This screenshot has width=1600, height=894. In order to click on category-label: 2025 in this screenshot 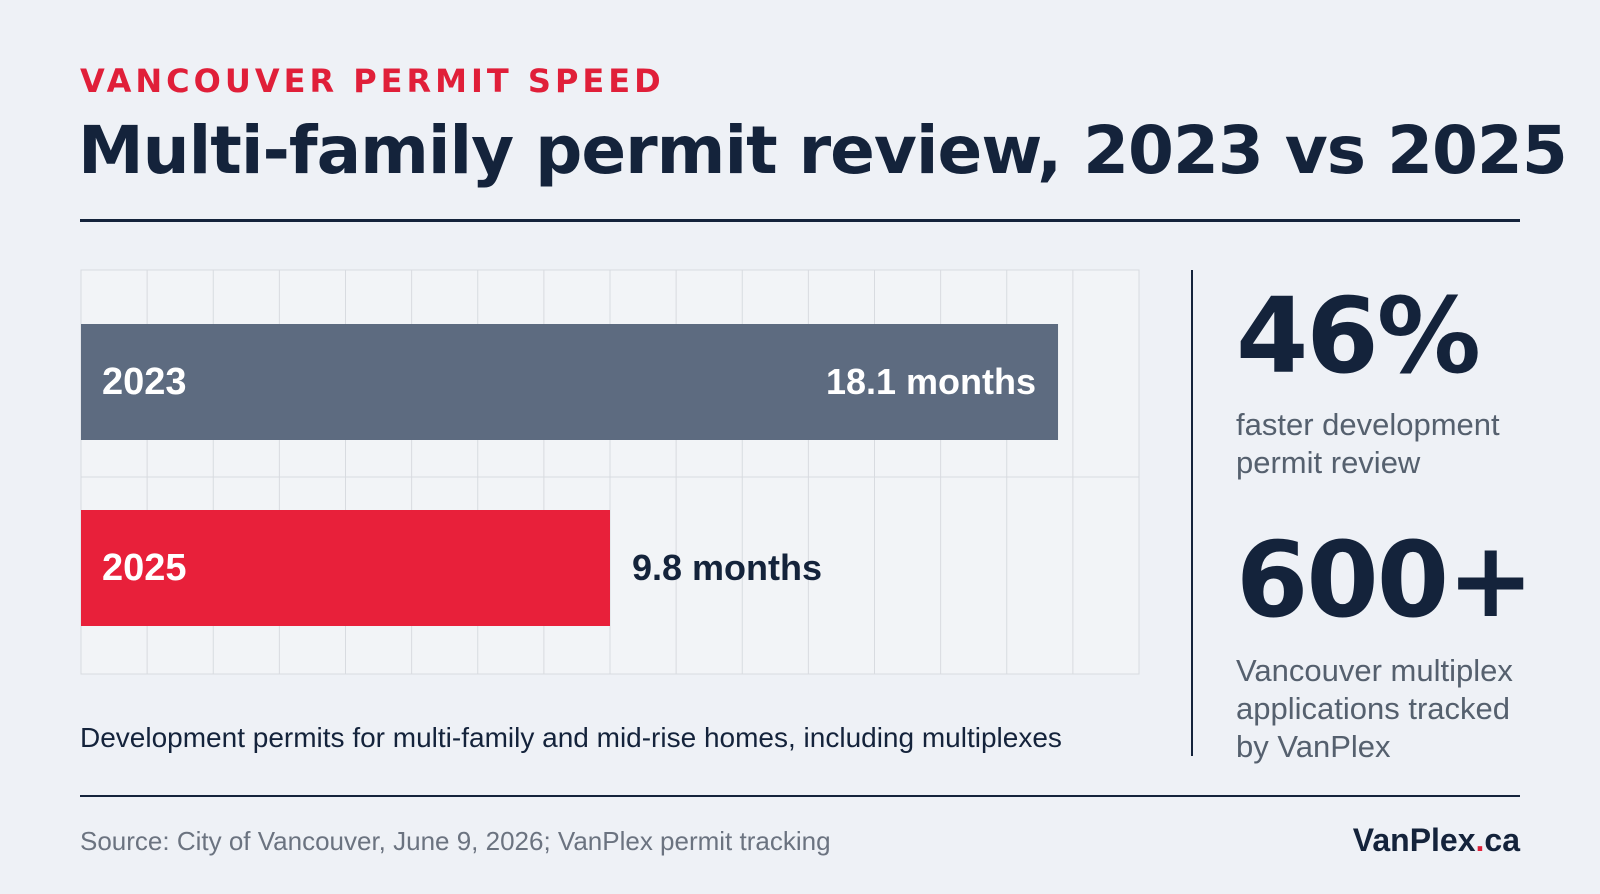, I will do `click(144, 568)`.